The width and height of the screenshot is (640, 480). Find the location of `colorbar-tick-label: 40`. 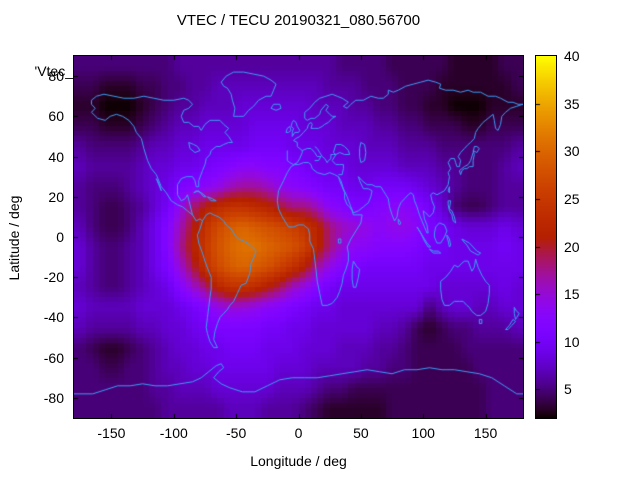

colorbar-tick-label: 40 is located at coordinates (572, 56).